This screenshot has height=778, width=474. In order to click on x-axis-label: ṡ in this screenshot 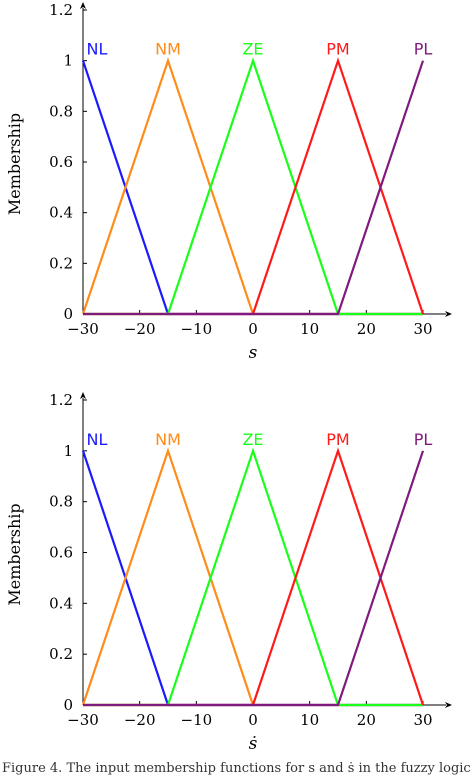, I will do `click(253, 744)`.